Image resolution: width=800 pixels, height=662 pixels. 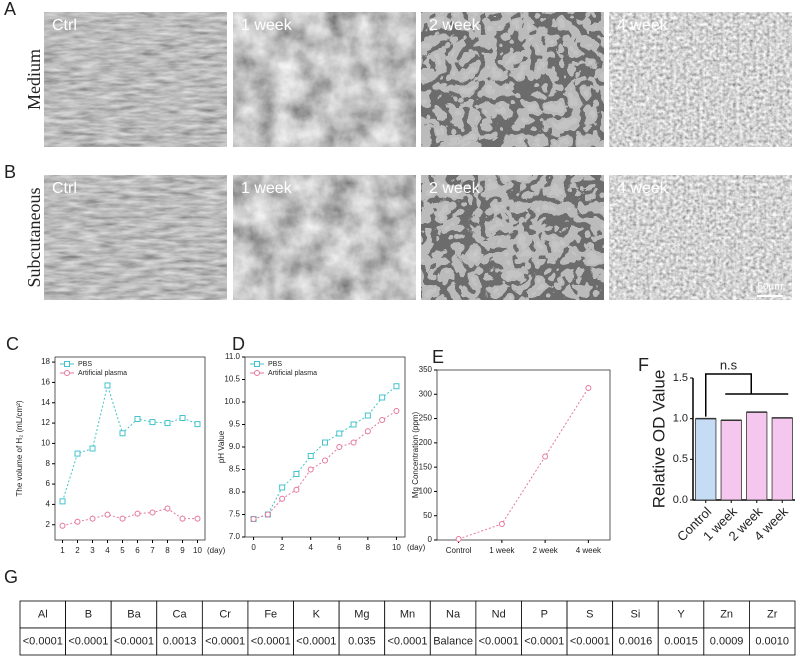 What do you see at coordinates (45, 422) in the screenshot?
I see `y-tick-label: 12` at bounding box center [45, 422].